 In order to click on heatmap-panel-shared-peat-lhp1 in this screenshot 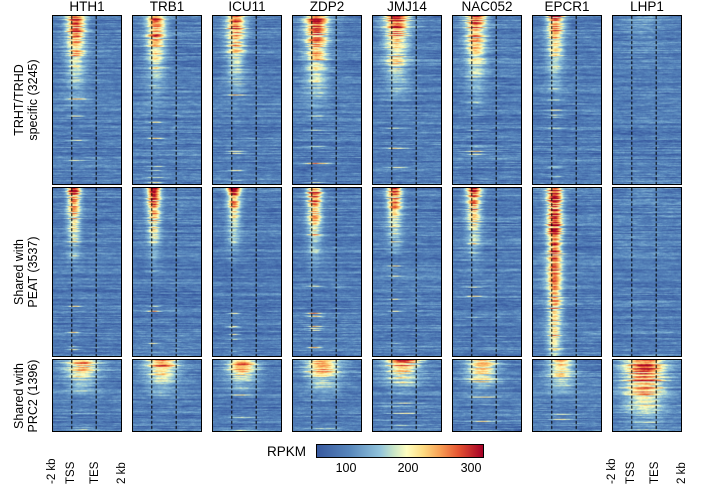, I will do `click(647, 272)`.